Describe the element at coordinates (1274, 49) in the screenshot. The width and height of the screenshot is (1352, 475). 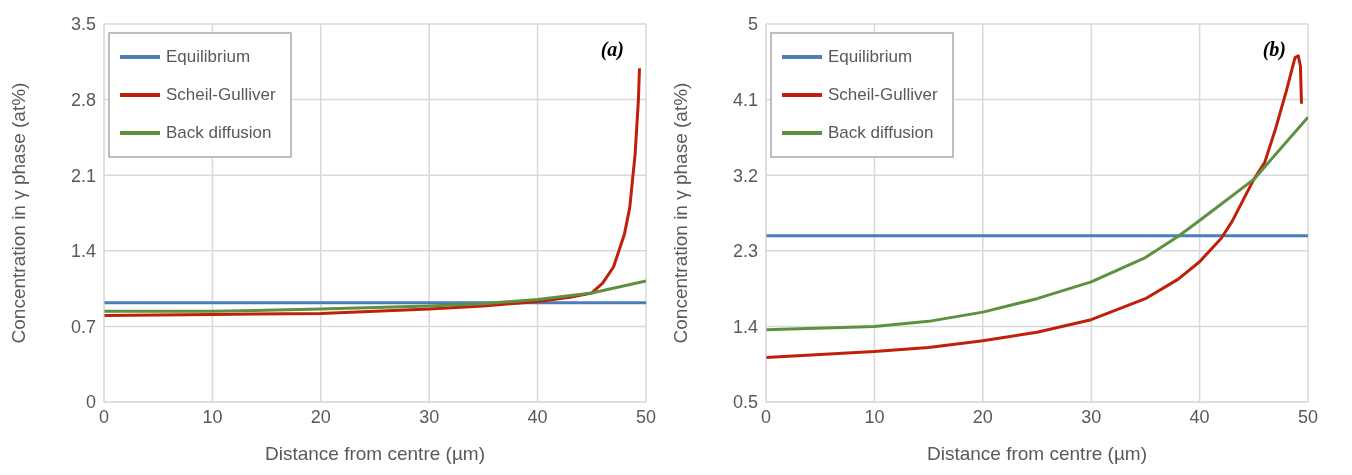
I see `annotation: (b)` at that location.